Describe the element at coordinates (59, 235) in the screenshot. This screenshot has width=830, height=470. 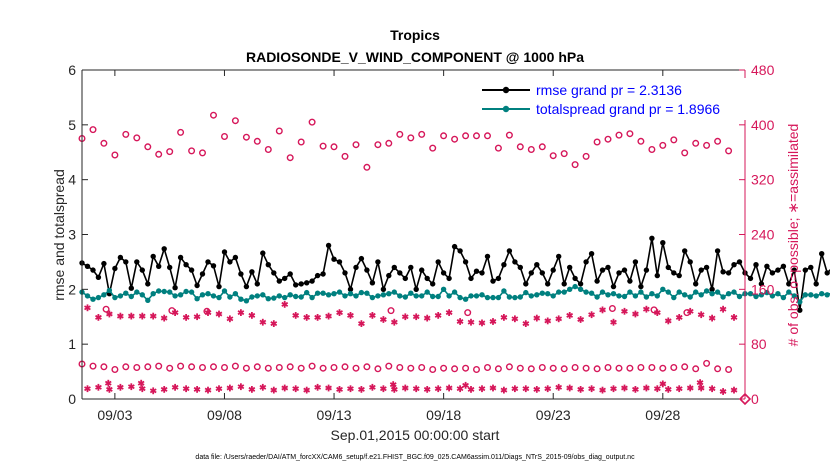
I see `y-axis-label-left: rmse and totalspread` at that location.